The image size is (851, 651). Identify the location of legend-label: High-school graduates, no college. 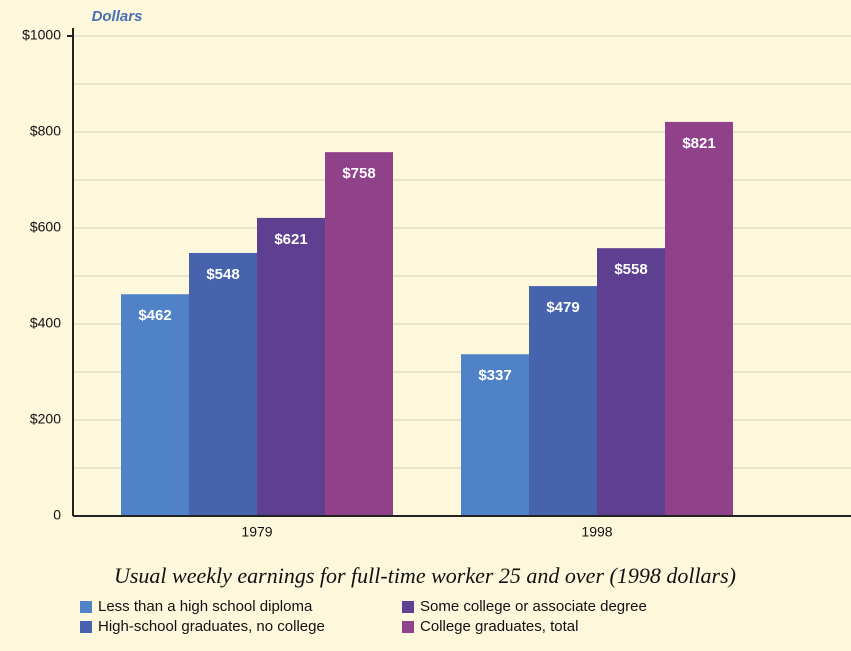
(211, 626).